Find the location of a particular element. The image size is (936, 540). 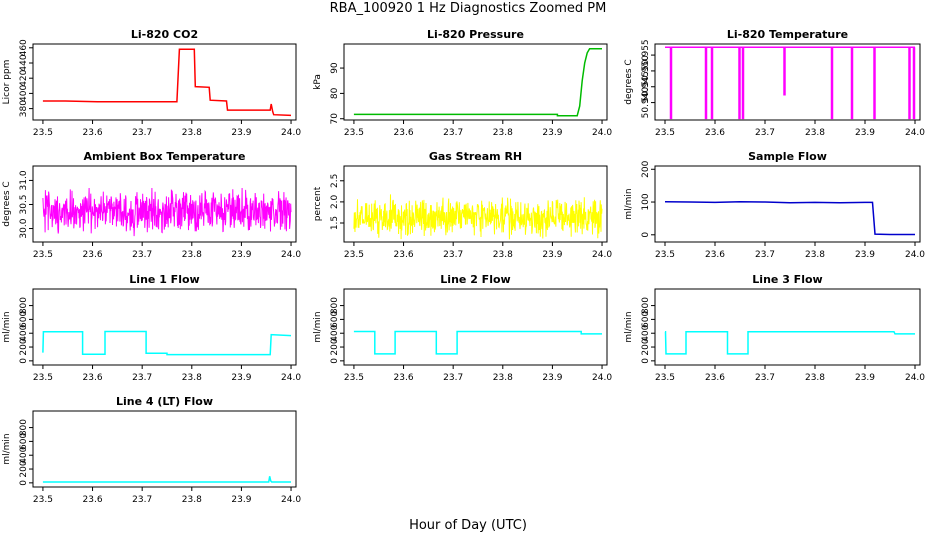

y-tick-label: 2.5 is located at coordinates (335, 181).